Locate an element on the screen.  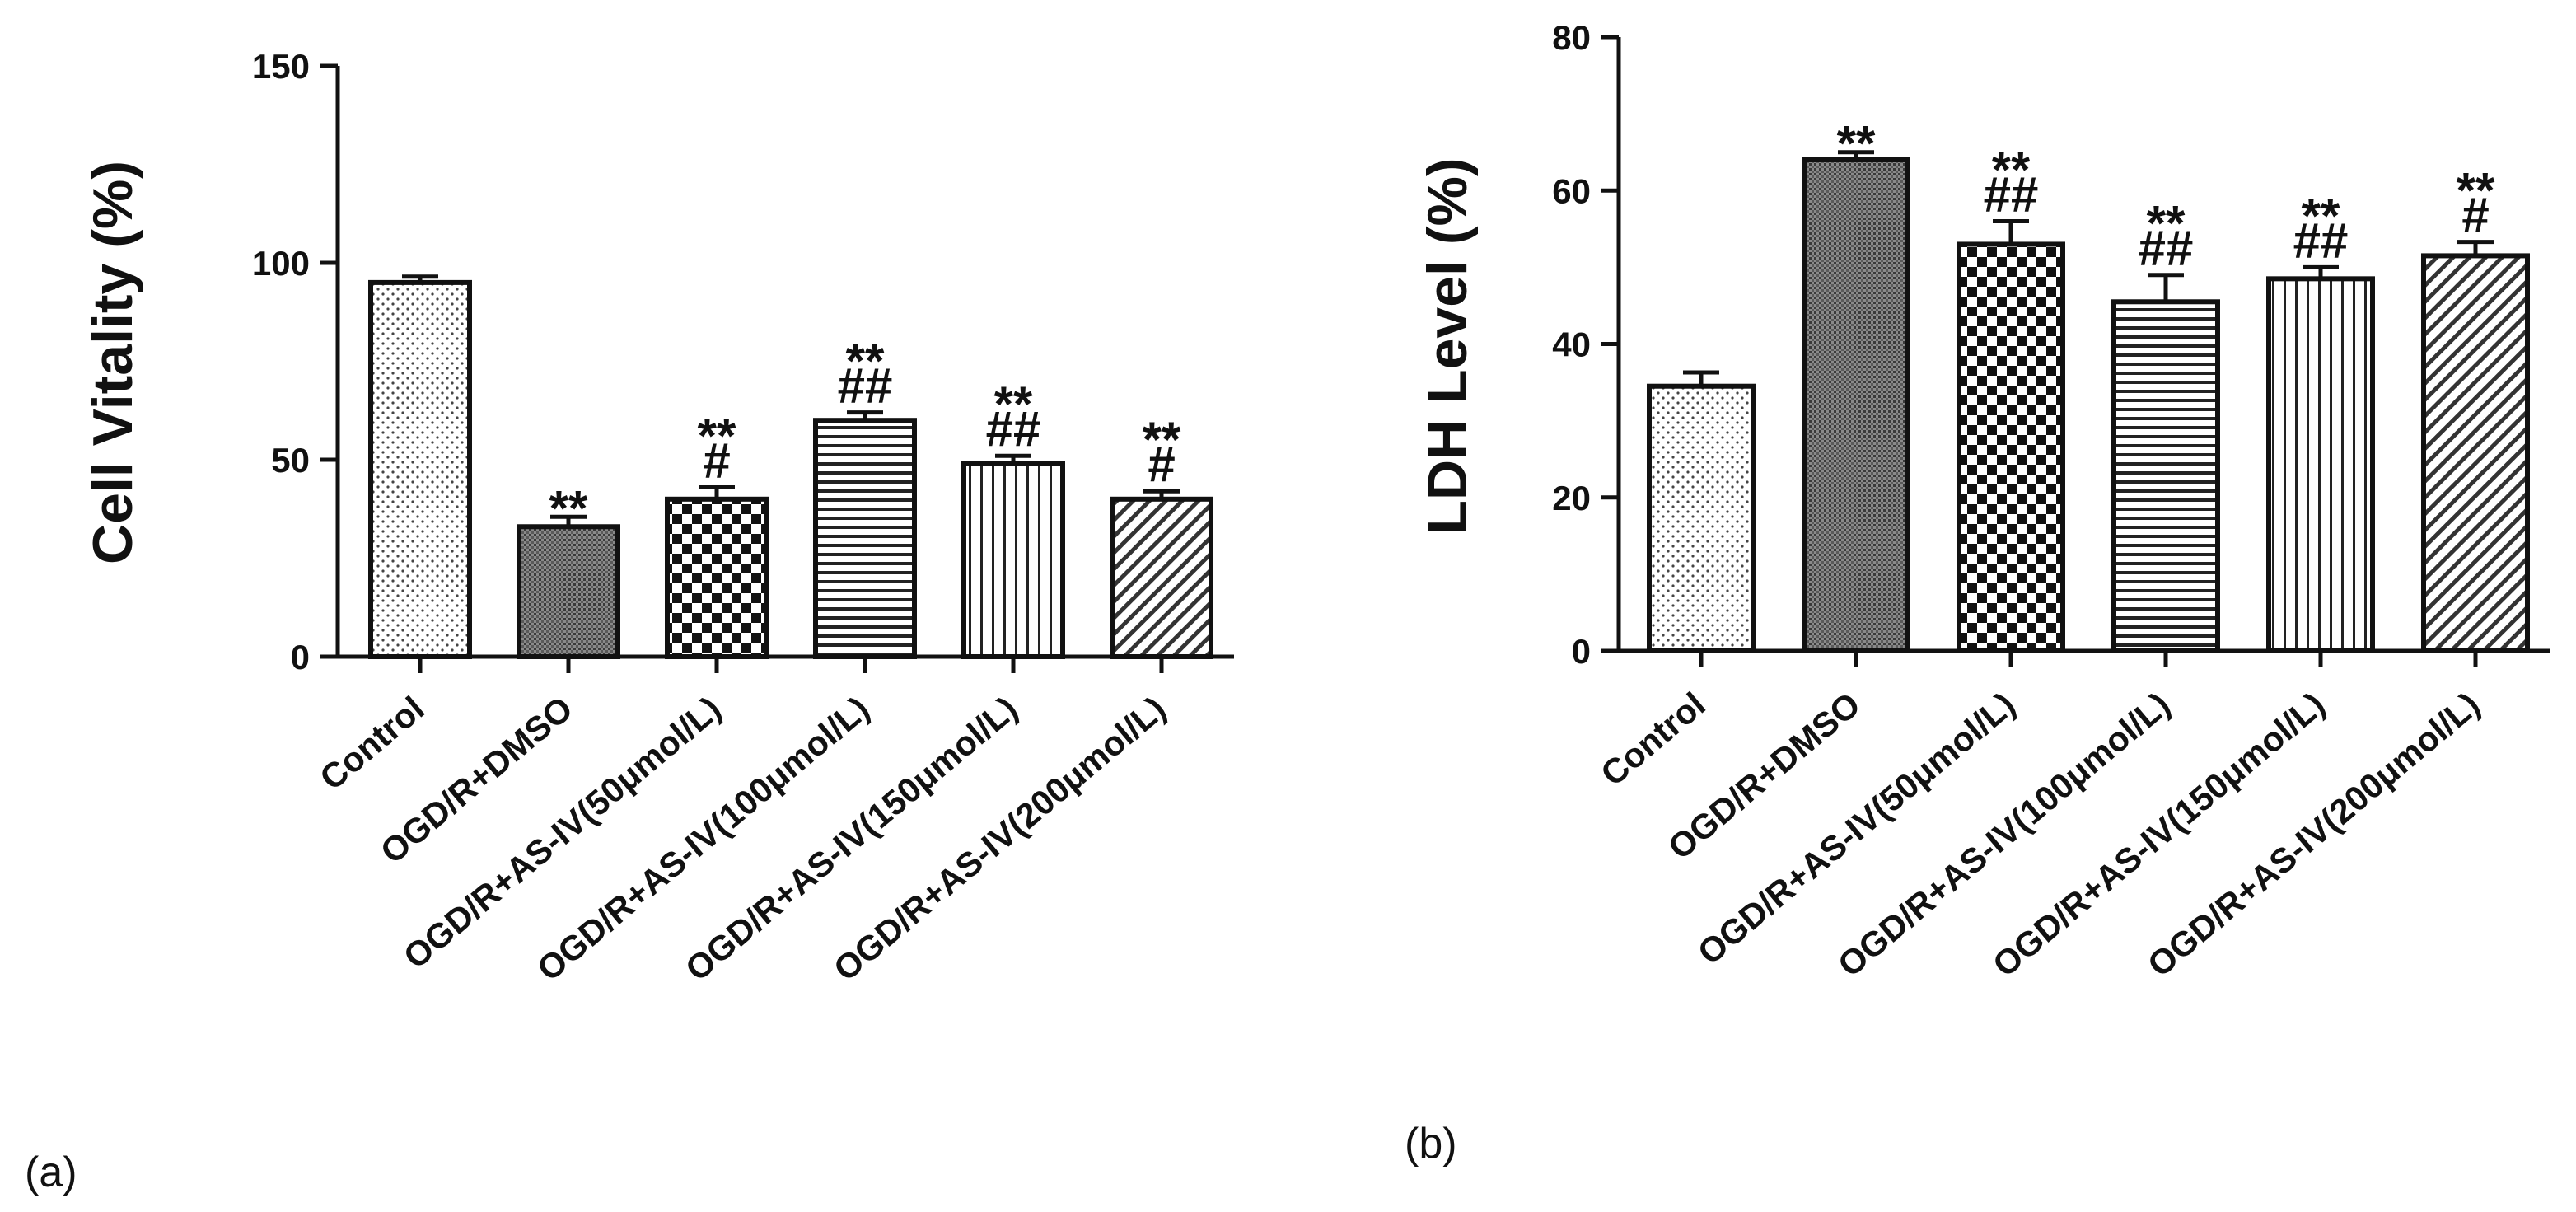
panel-a-y-tick-label: 0 is located at coordinates (300, 657).